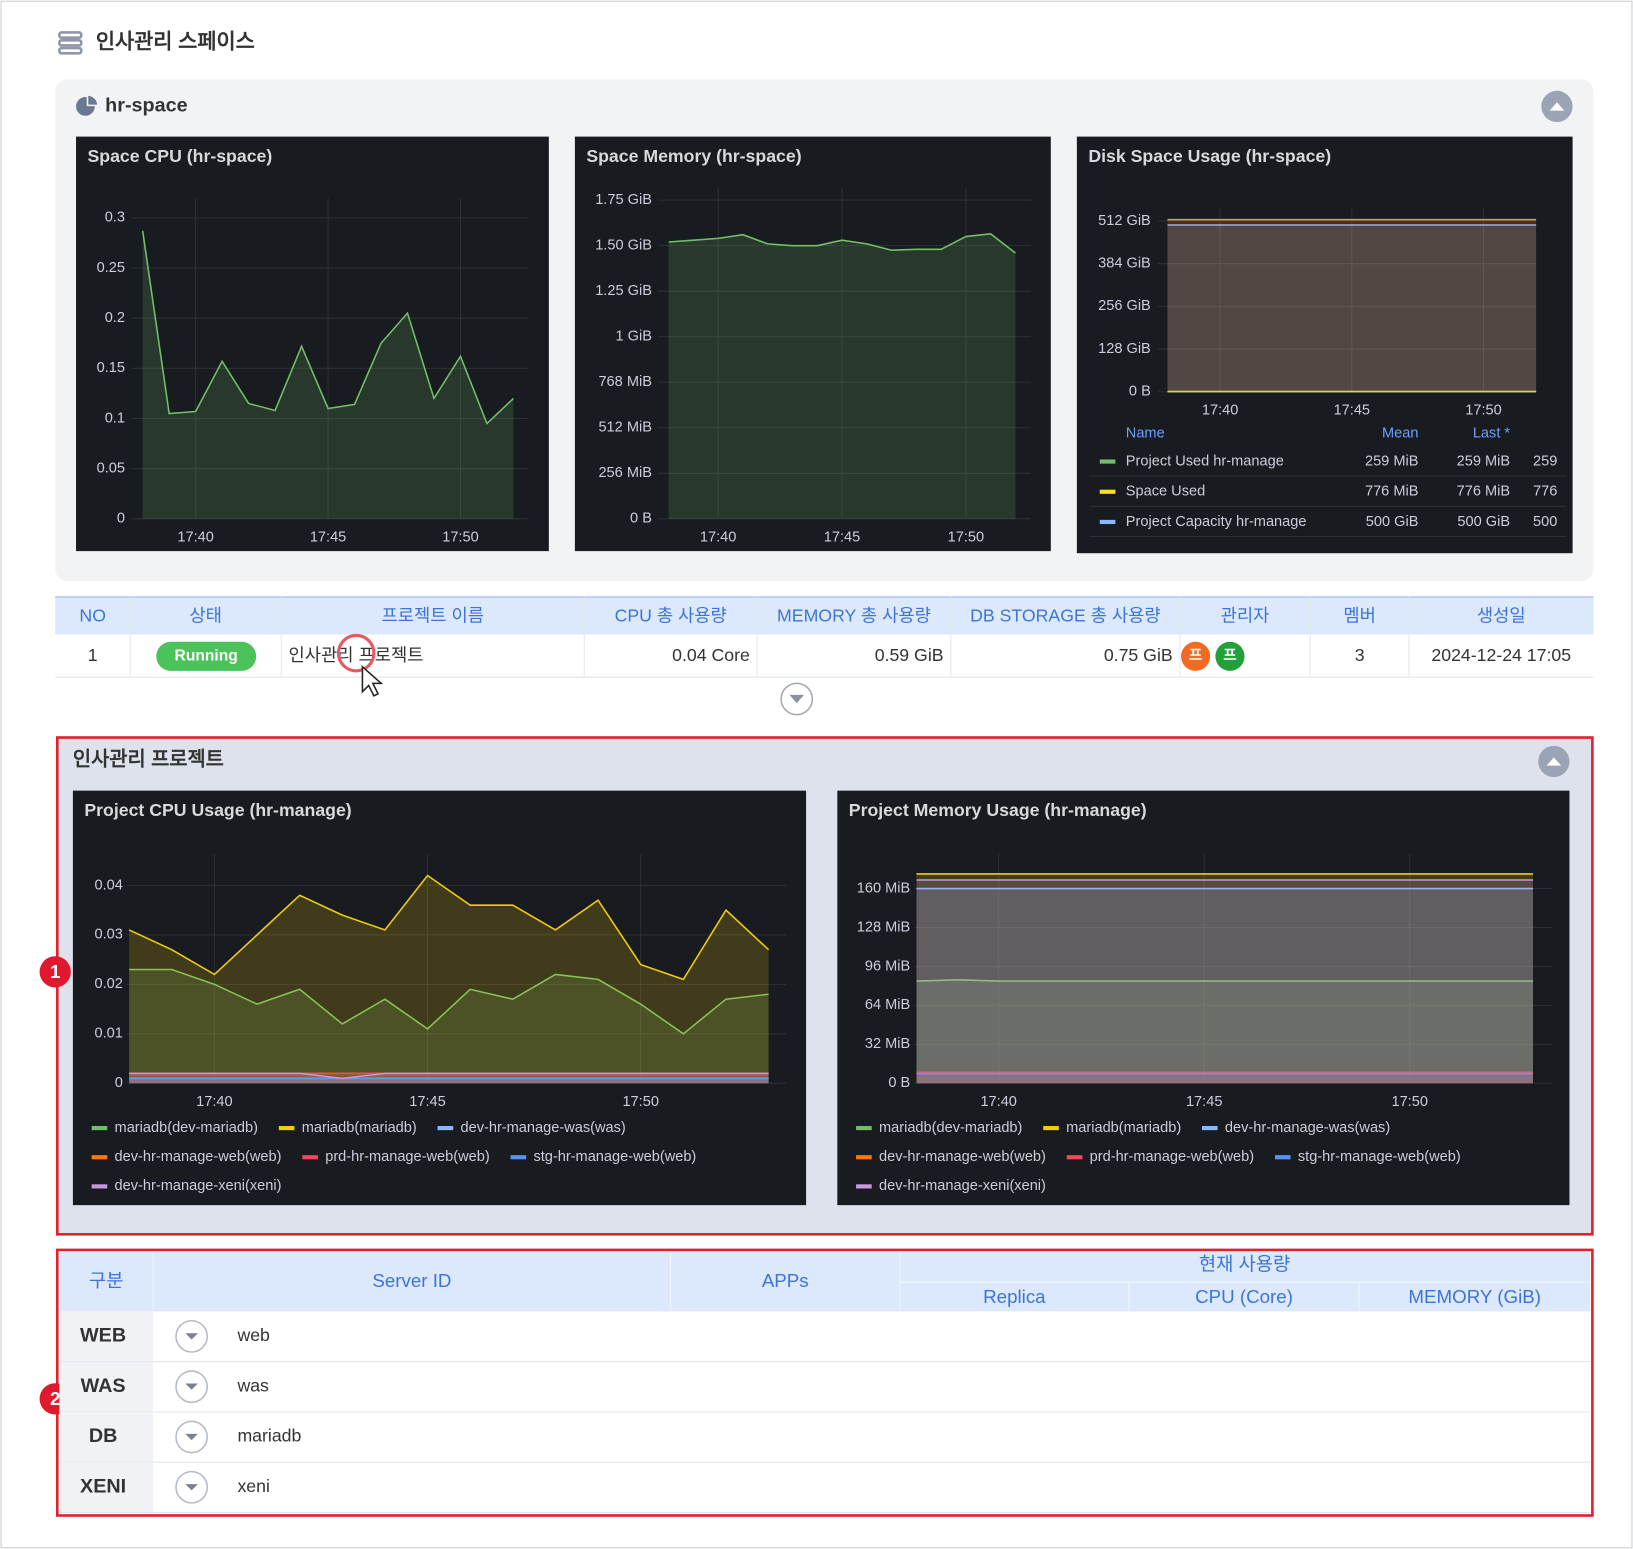  What do you see at coordinates (253, 1486) in the screenshot?
I see `server-id: xeni` at bounding box center [253, 1486].